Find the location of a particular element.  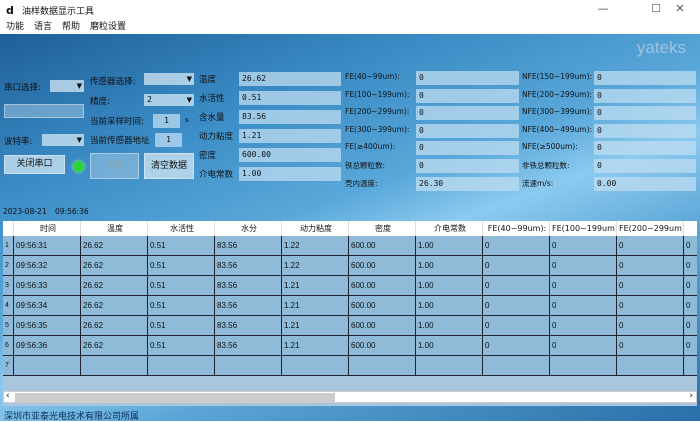

menu-item: 功能 is located at coordinates (15, 27).